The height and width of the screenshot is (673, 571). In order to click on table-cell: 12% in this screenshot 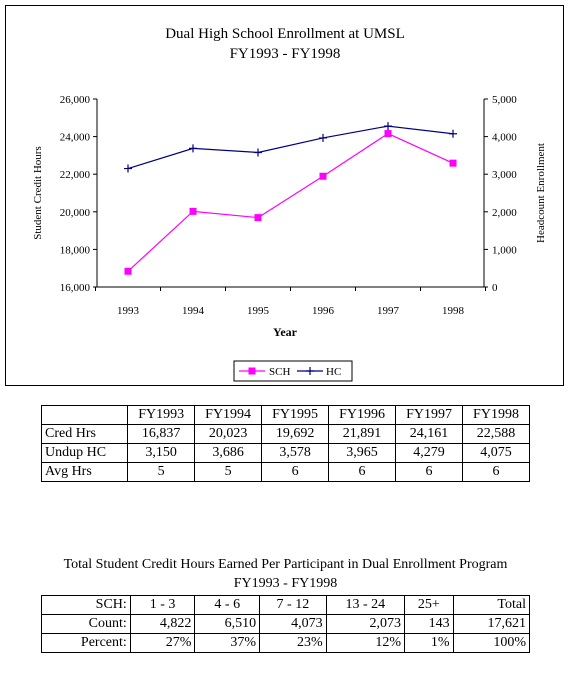, I will do `click(365, 643)`.